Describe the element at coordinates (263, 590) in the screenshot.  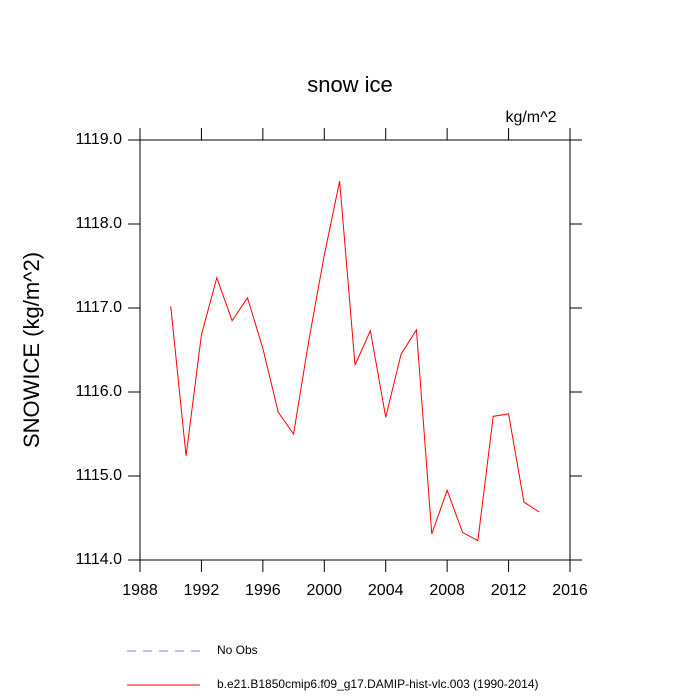
I see `x-tick-label: 1996` at that location.